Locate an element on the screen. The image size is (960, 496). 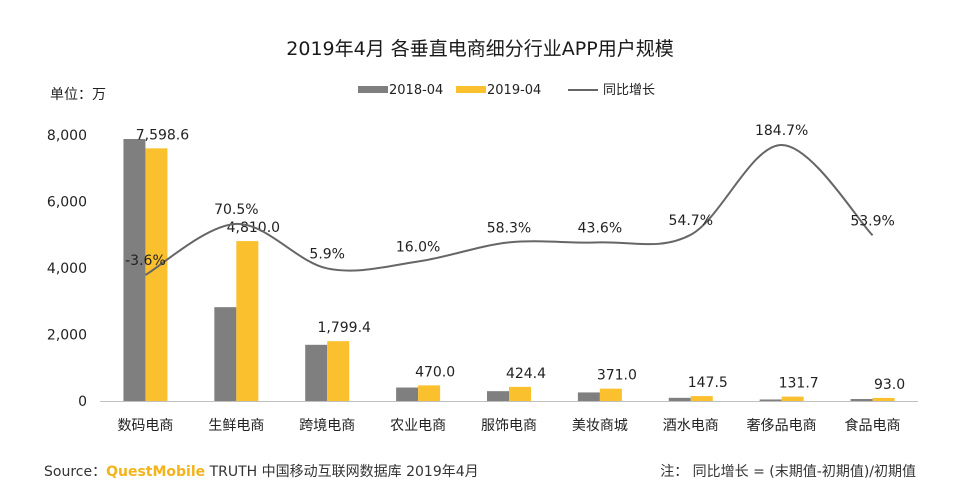
category-label: 美妆商城 is located at coordinates (600, 426).